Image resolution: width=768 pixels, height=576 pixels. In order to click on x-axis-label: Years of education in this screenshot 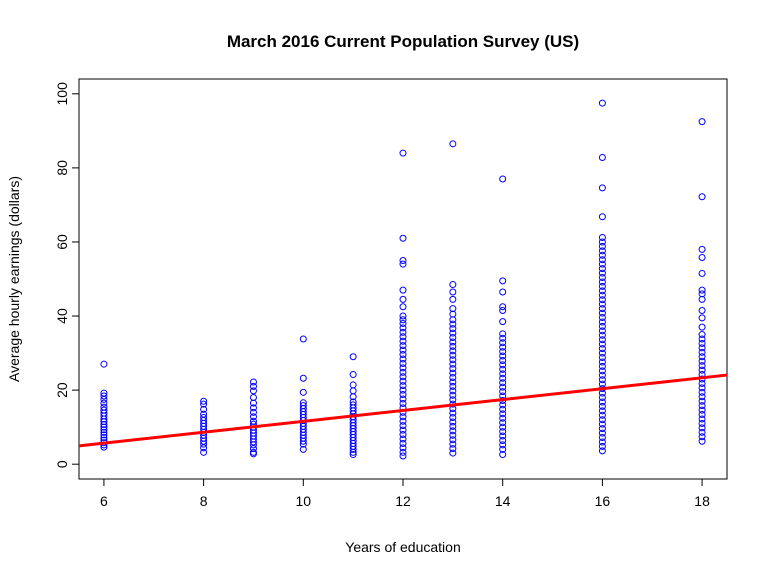, I will do `click(402, 547)`.